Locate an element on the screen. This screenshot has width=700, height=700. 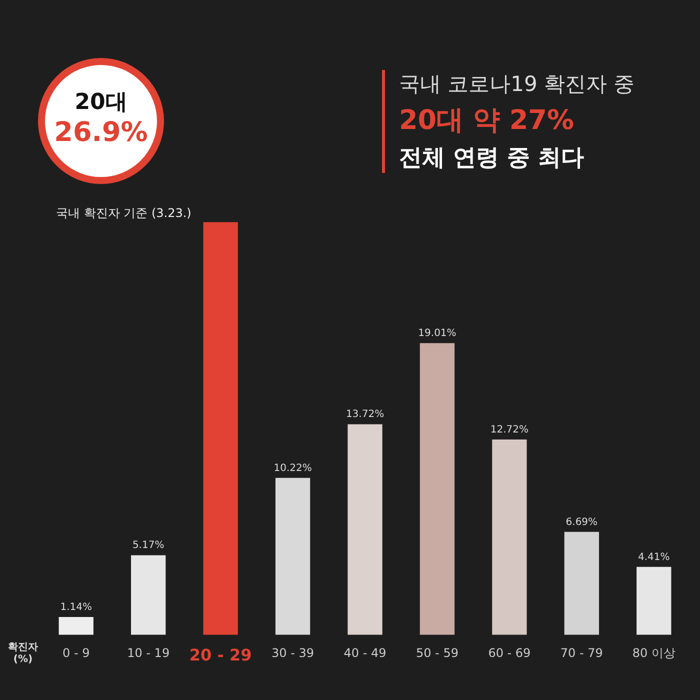
data-label: 4.41% is located at coordinates (654, 557).